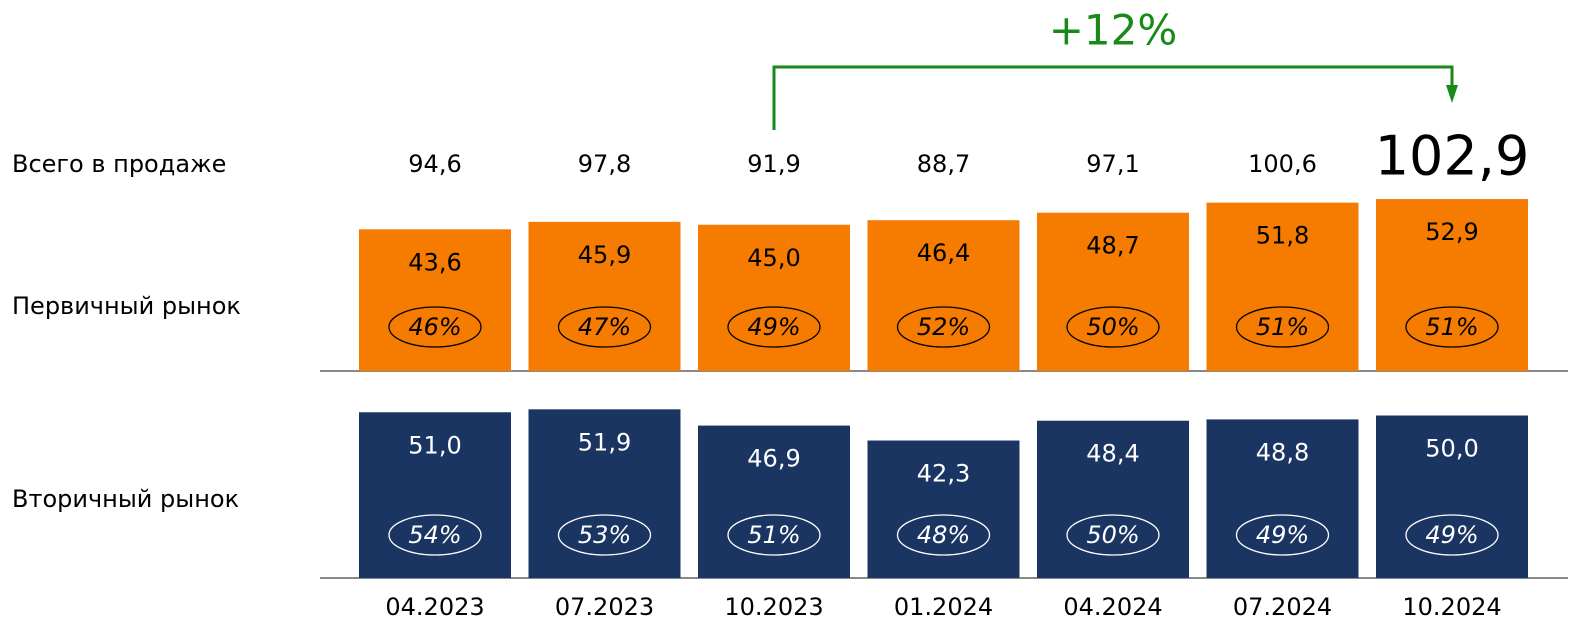  Describe the element at coordinates (604, 255) in the screenshot. I see `value-label: 45,9` at that location.